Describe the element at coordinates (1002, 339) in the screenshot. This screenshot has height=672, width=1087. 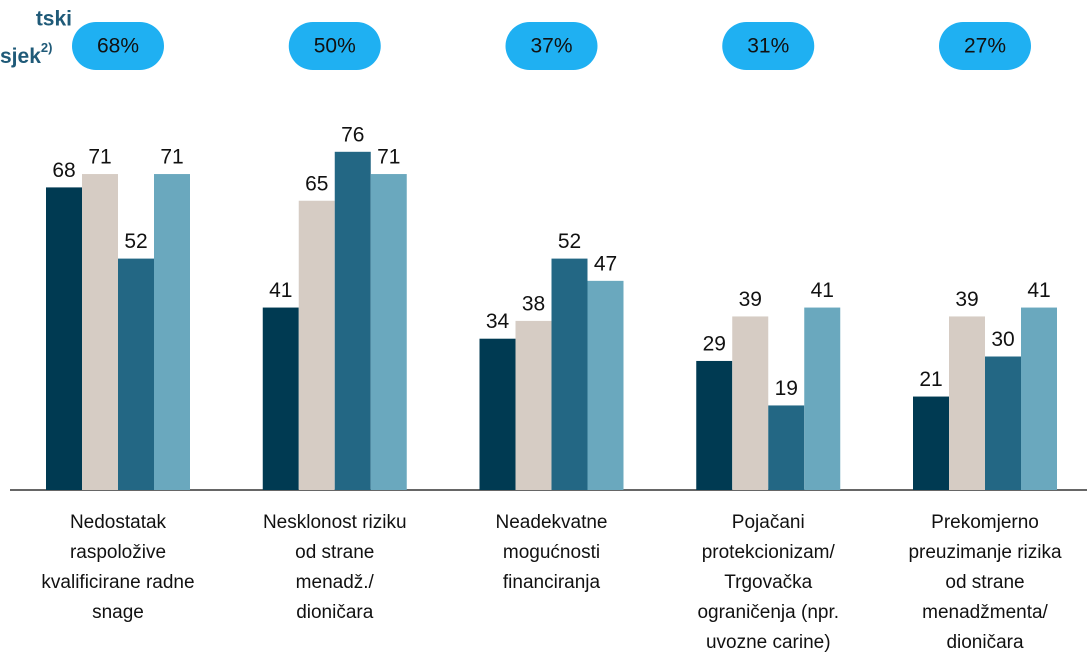
I see `value-label: 30` at that location.